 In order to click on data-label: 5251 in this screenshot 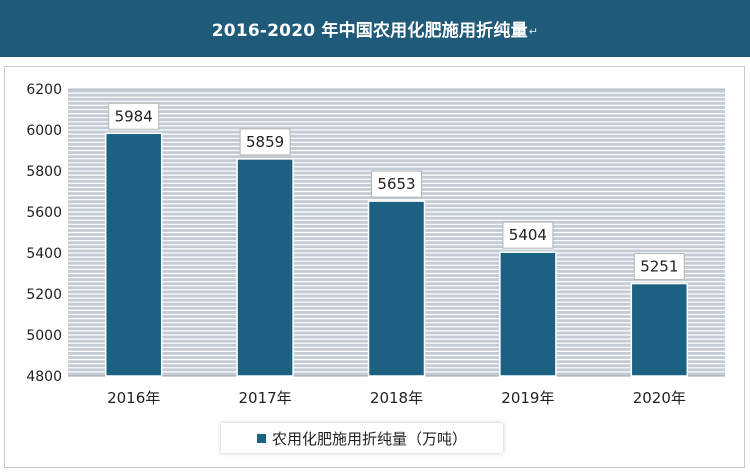, I will do `click(659, 267)`.